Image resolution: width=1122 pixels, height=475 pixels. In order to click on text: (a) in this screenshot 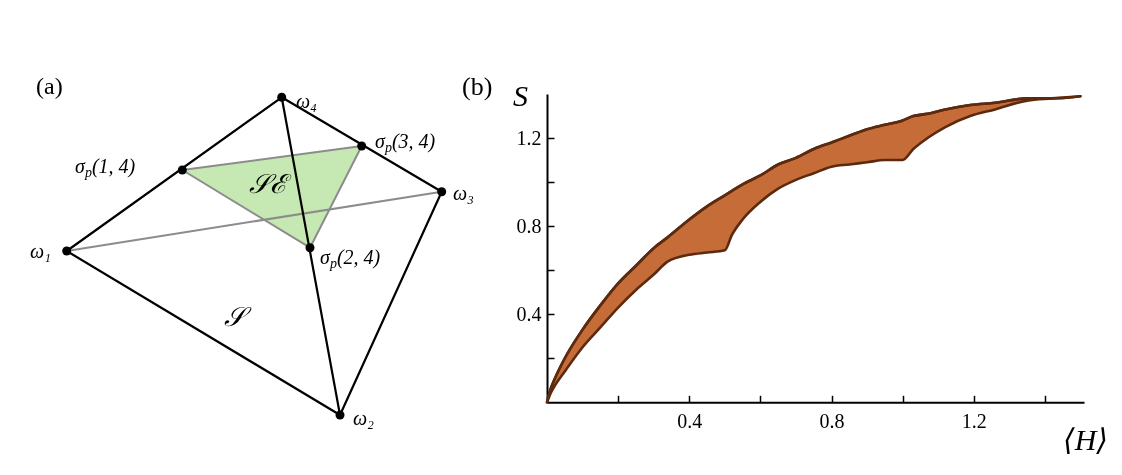, I will do `click(49, 86)`.